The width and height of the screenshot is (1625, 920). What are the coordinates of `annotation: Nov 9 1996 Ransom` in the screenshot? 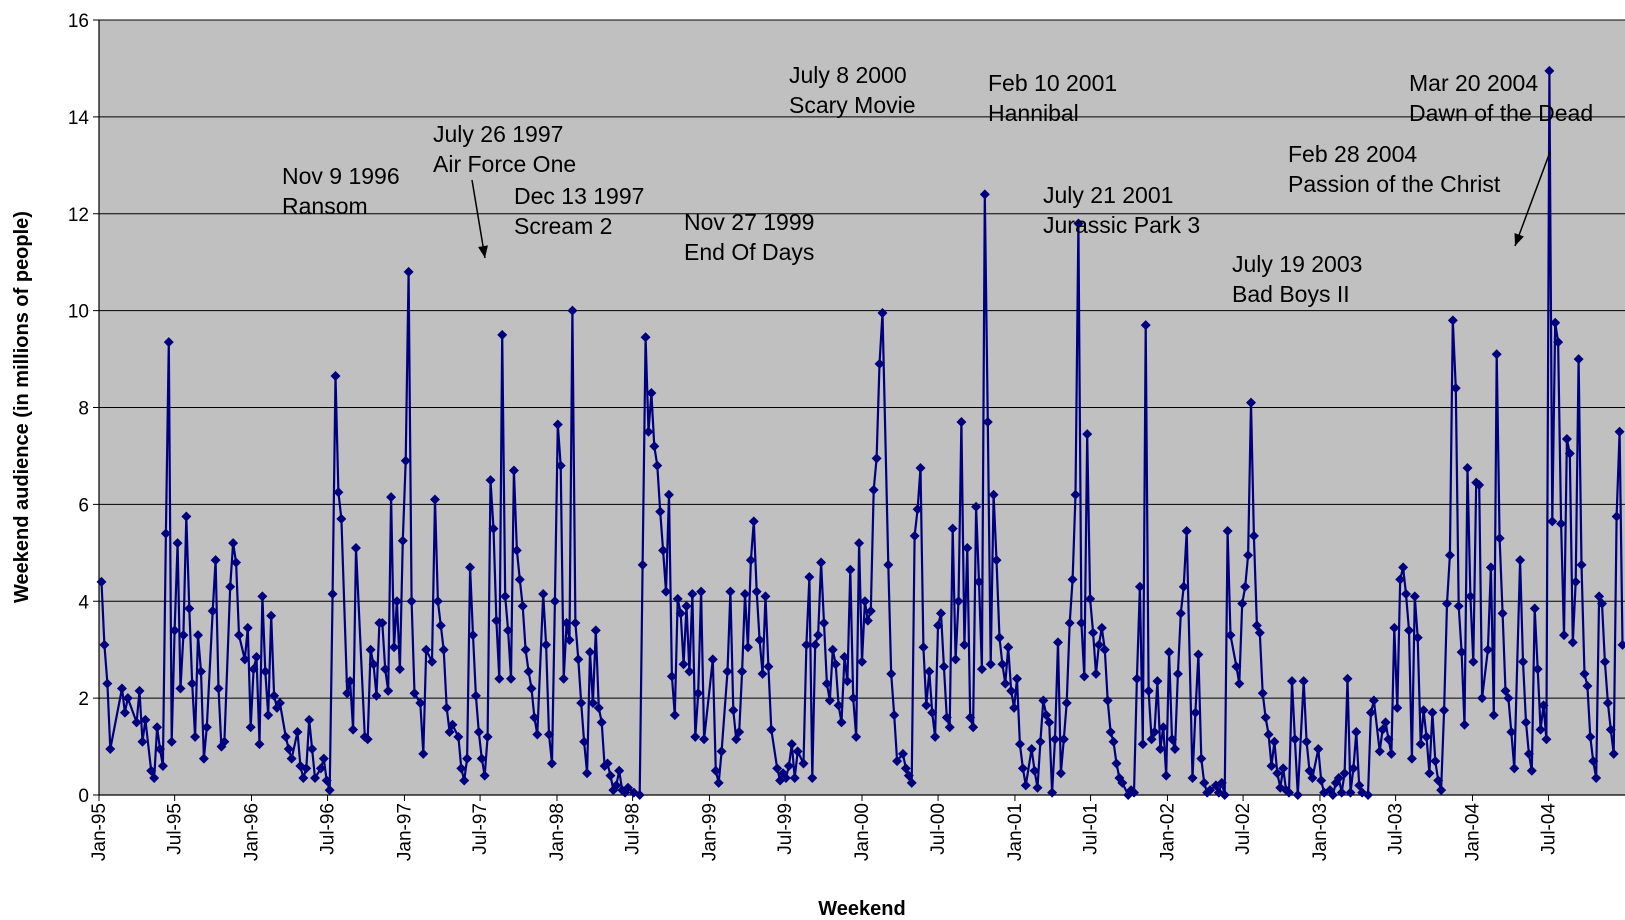 It's located at (341, 191).